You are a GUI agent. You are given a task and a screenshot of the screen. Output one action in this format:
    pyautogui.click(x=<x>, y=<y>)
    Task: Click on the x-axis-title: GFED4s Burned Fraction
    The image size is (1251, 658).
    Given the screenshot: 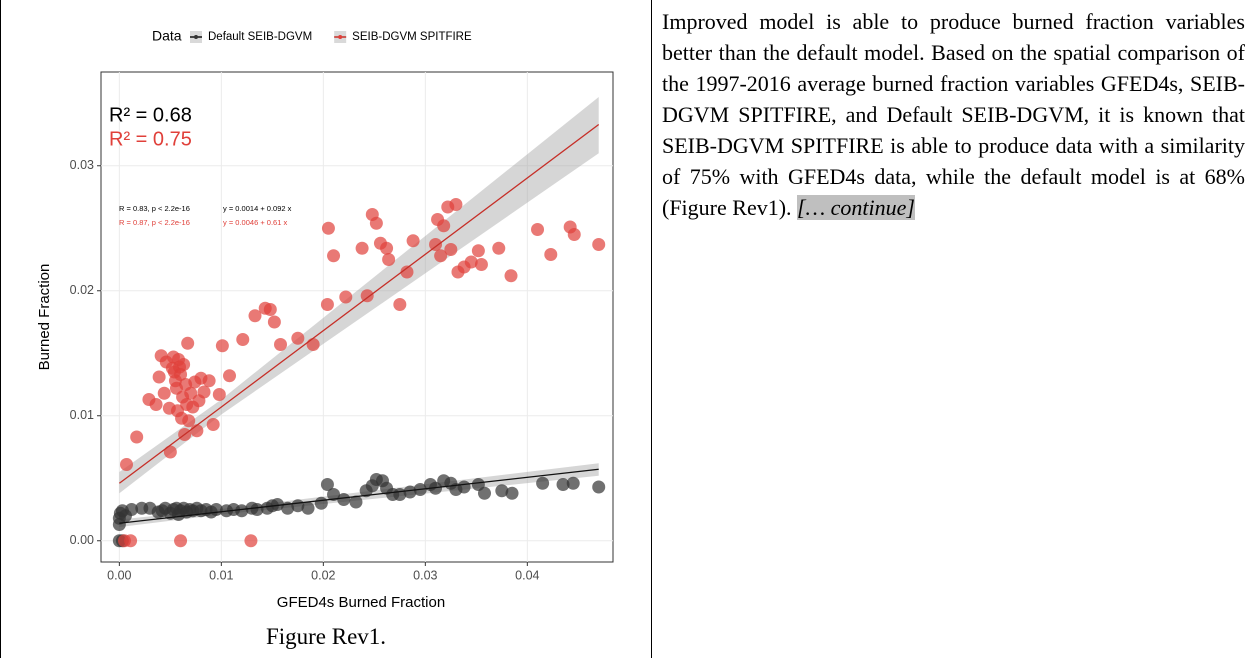 What is the action you would take?
    pyautogui.click(x=361, y=602)
    